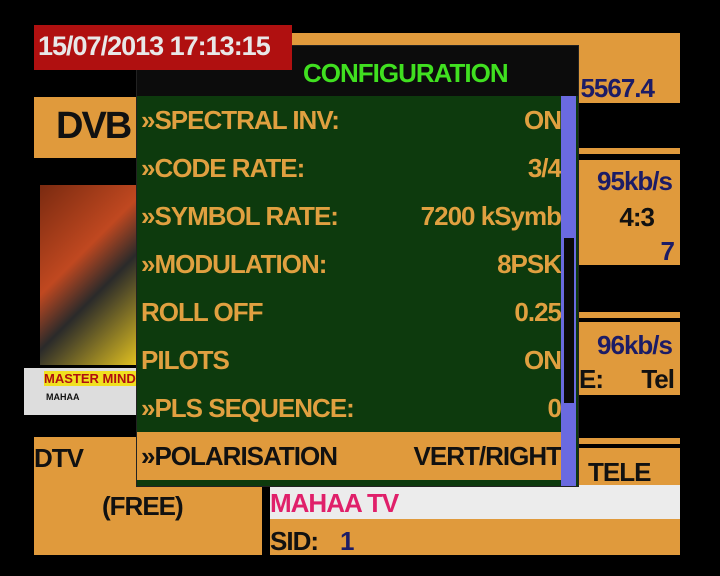 The width and height of the screenshot is (720, 576). I want to click on thumbnail-banner: MASTER MINDS MAHAA, so click(84, 391).